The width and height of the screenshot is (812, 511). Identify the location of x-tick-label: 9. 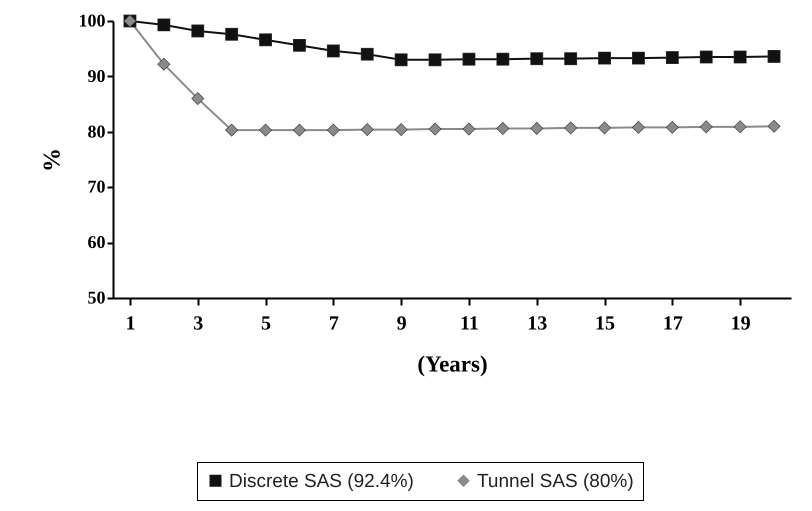
(401, 323).